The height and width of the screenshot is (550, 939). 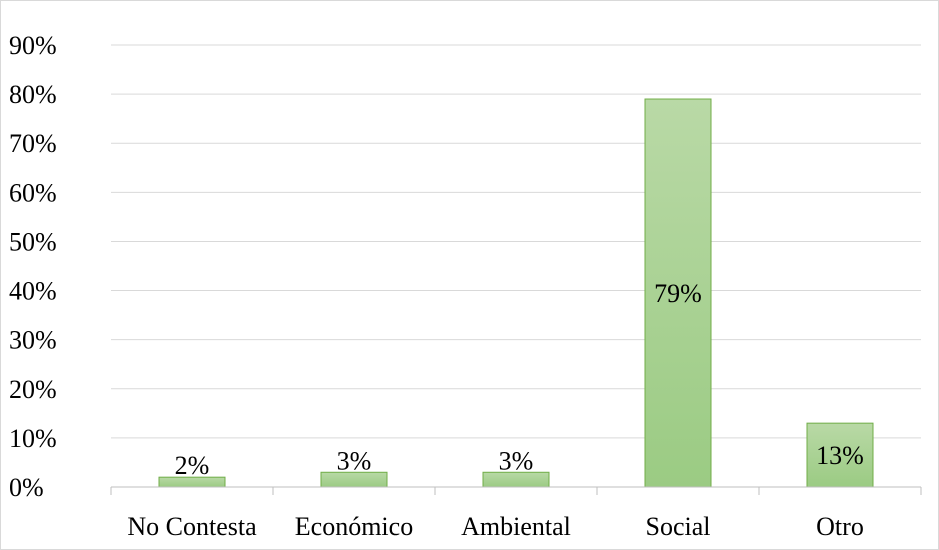 I want to click on data-label: 79%, so click(x=678, y=293).